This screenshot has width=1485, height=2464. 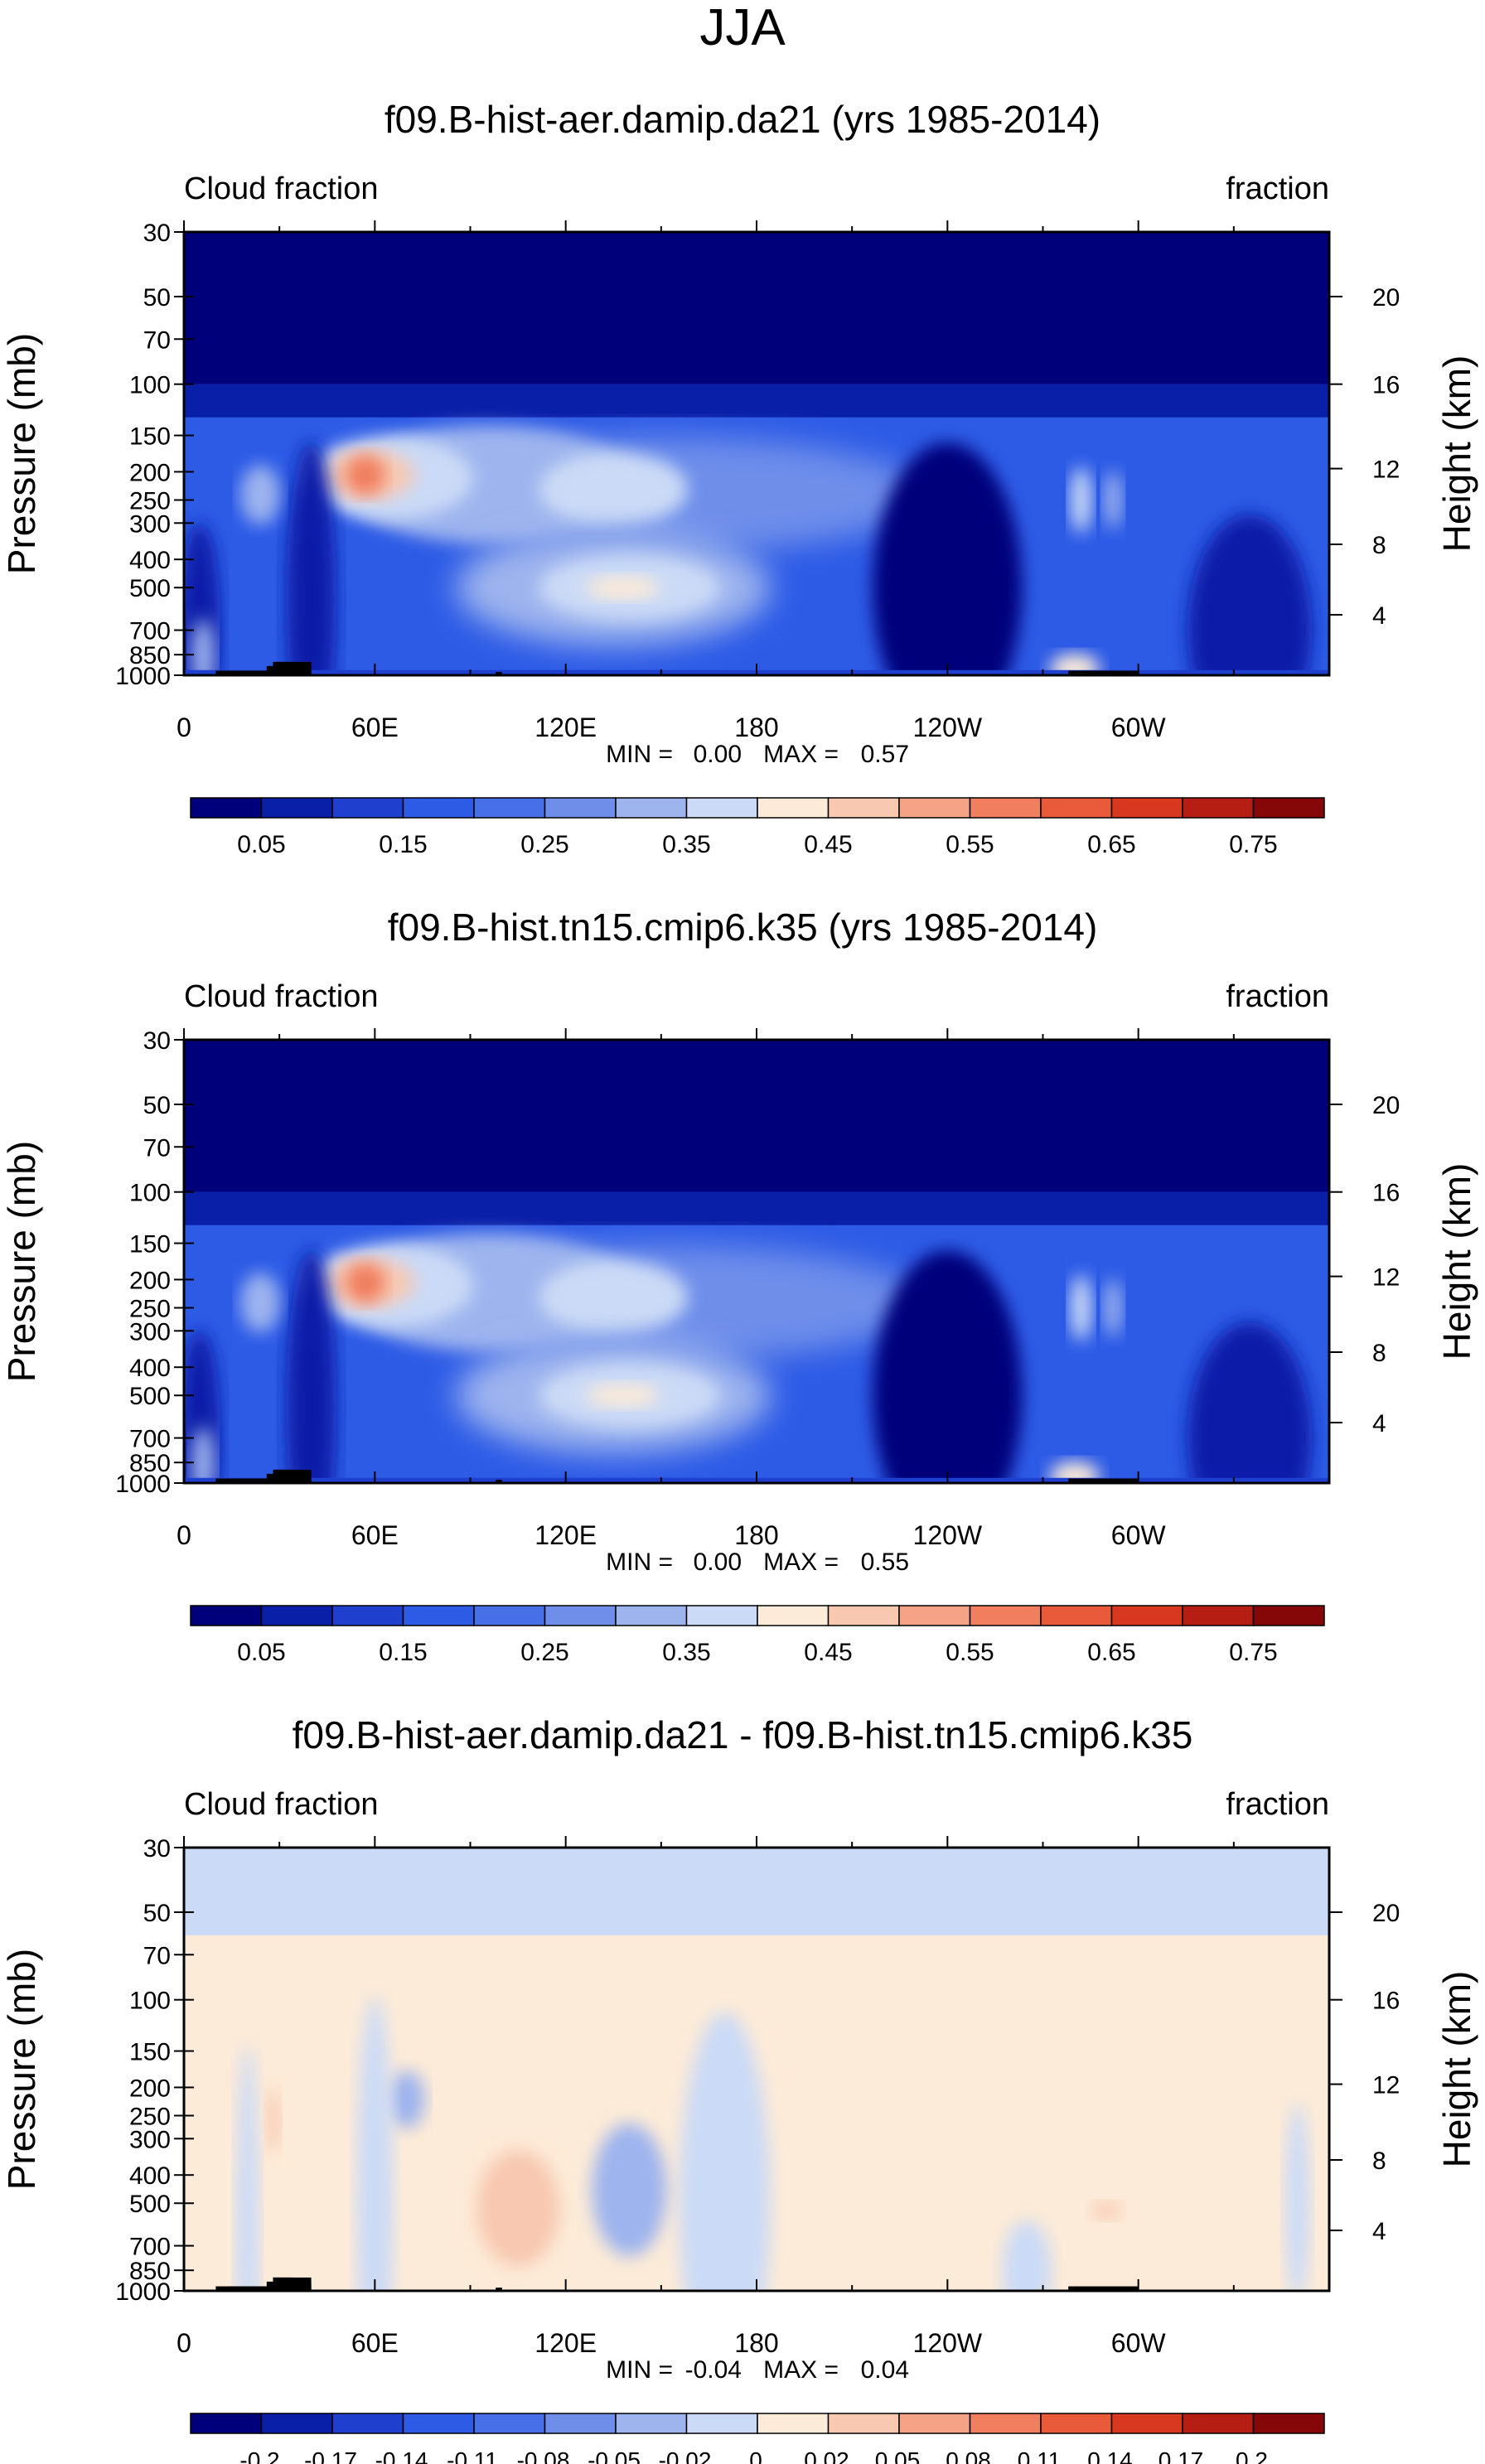 I want to click on boundary-cloud-peak, so click(x=1074, y=664).